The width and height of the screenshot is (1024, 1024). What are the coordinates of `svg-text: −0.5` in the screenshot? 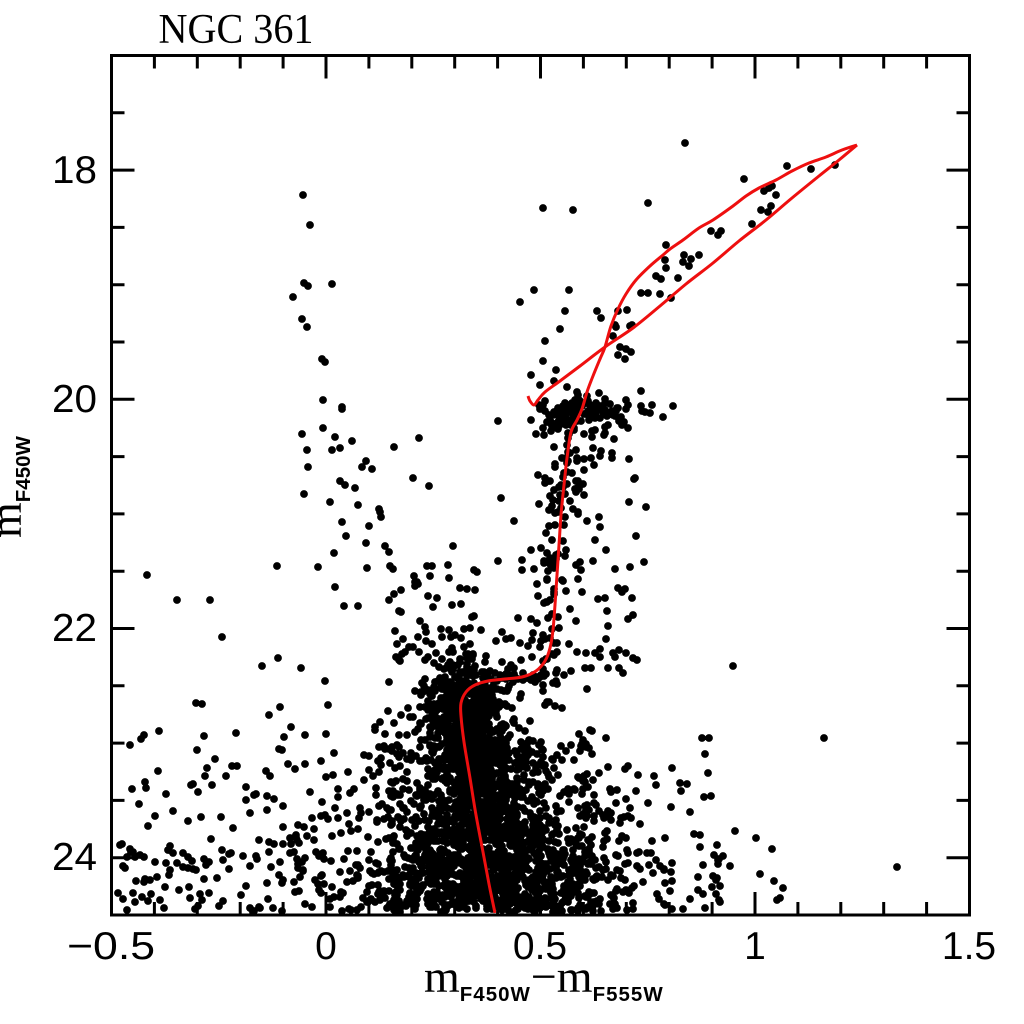 It's located at (111, 946).